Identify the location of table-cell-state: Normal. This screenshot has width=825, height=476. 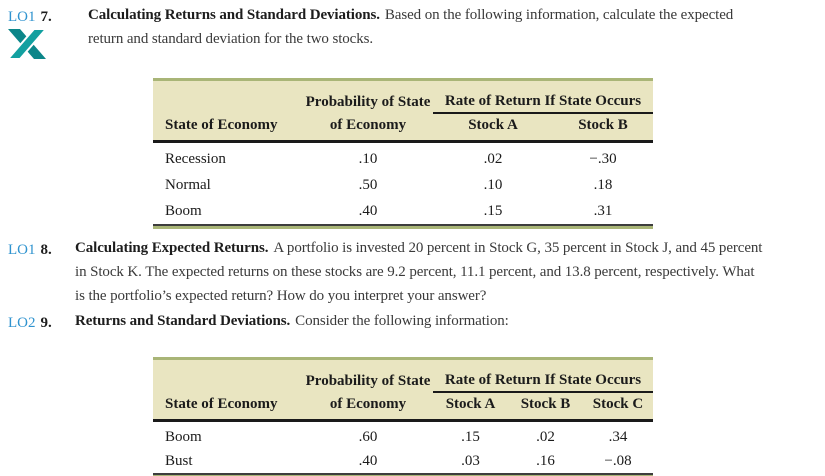
(228, 185).